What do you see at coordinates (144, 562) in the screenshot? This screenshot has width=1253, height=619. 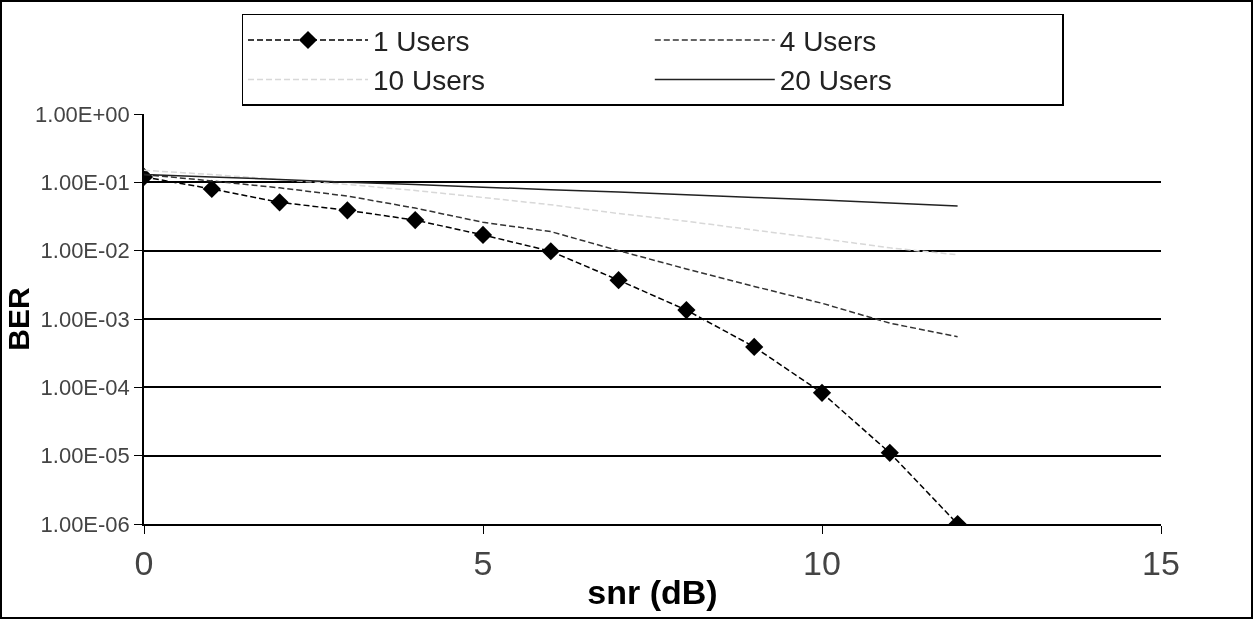 I see `x-tick-label: 0` at bounding box center [144, 562].